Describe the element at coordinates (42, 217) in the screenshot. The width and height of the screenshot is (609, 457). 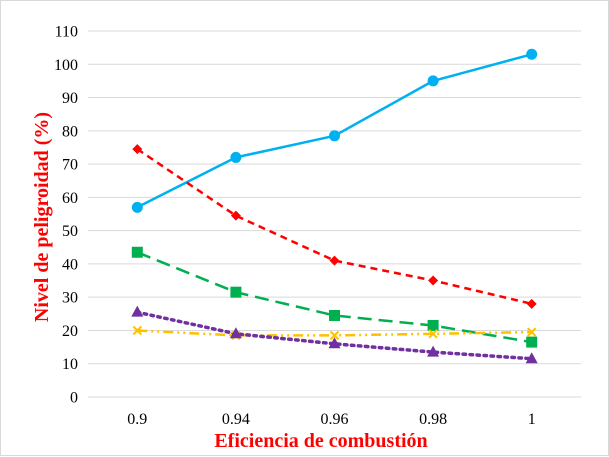
I see `y-axis-title: Nivel de peligroidad (%)` at that location.